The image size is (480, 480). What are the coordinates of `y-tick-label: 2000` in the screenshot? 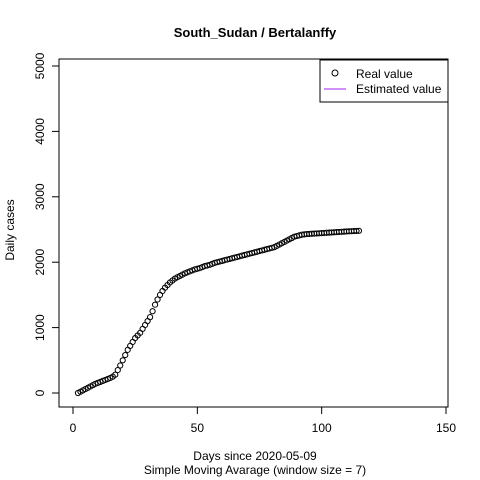 It's located at (40, 262).